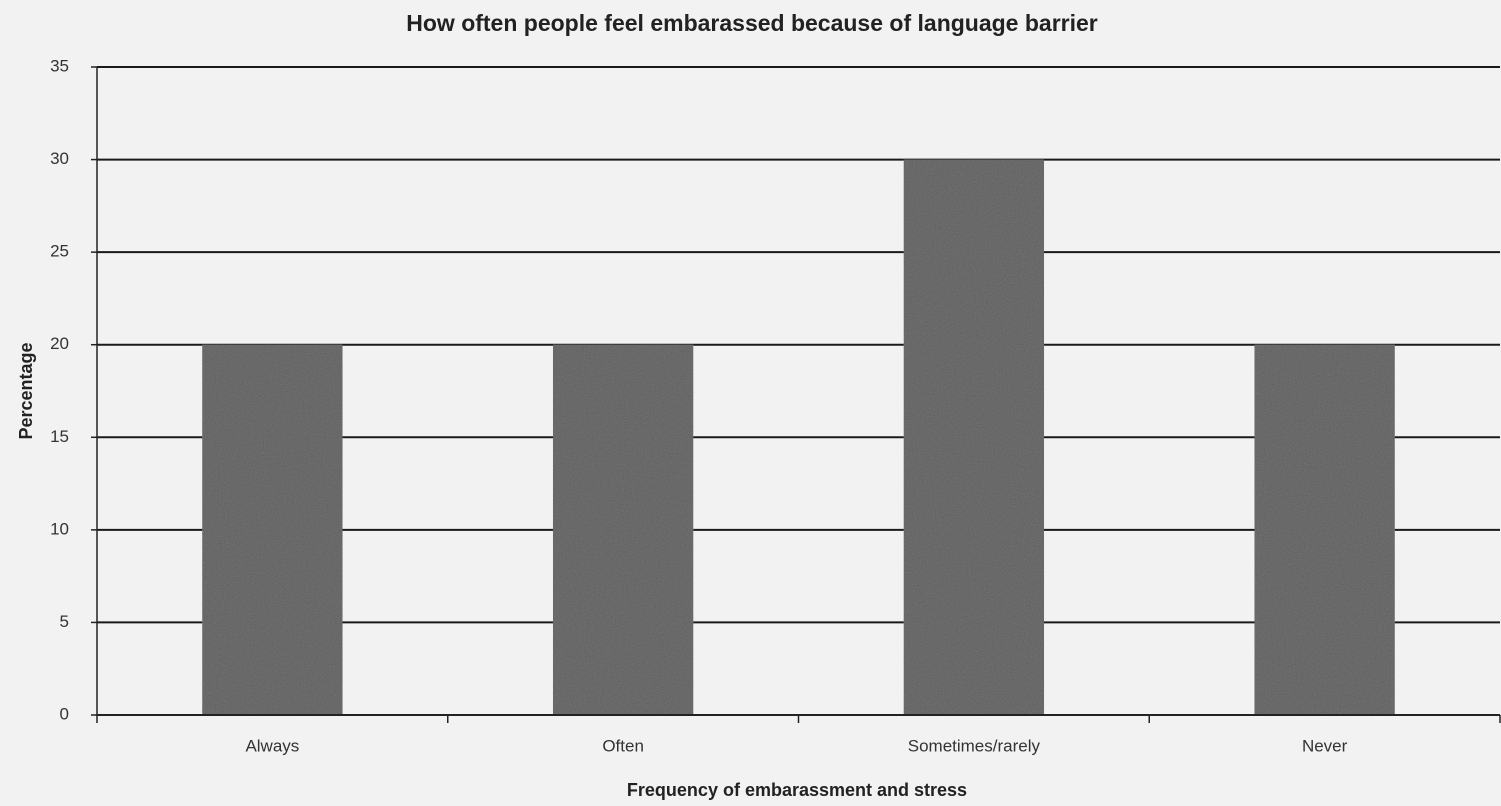 This screenshot has width=1501, height=806. Describe the element at coordinates (623, 745) in the screenshot. I see `x-tick-label: Often` at that location.